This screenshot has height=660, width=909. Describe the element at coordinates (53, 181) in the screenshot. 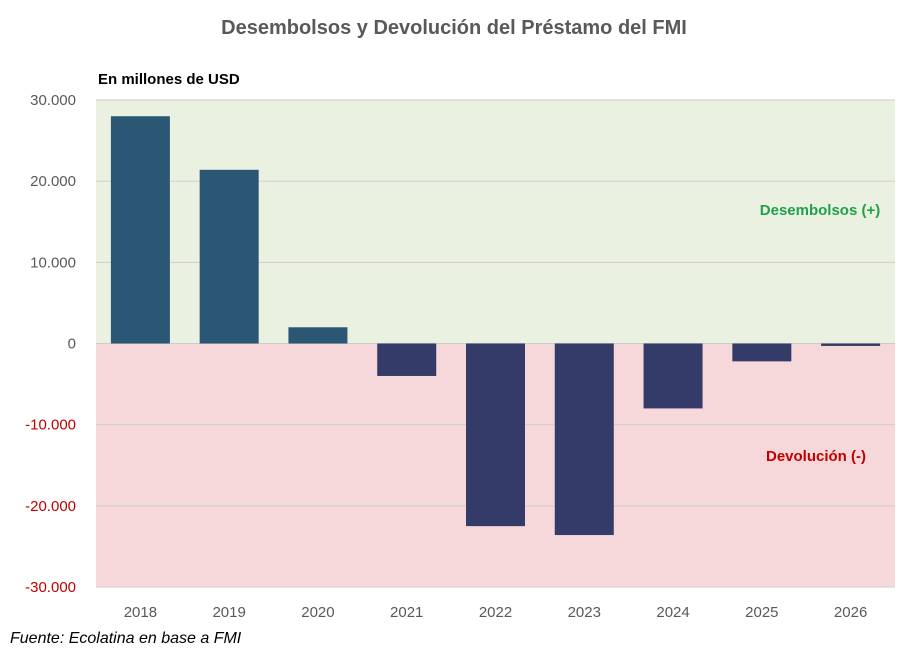

I see `y-tick-label: 20.000` at that location.